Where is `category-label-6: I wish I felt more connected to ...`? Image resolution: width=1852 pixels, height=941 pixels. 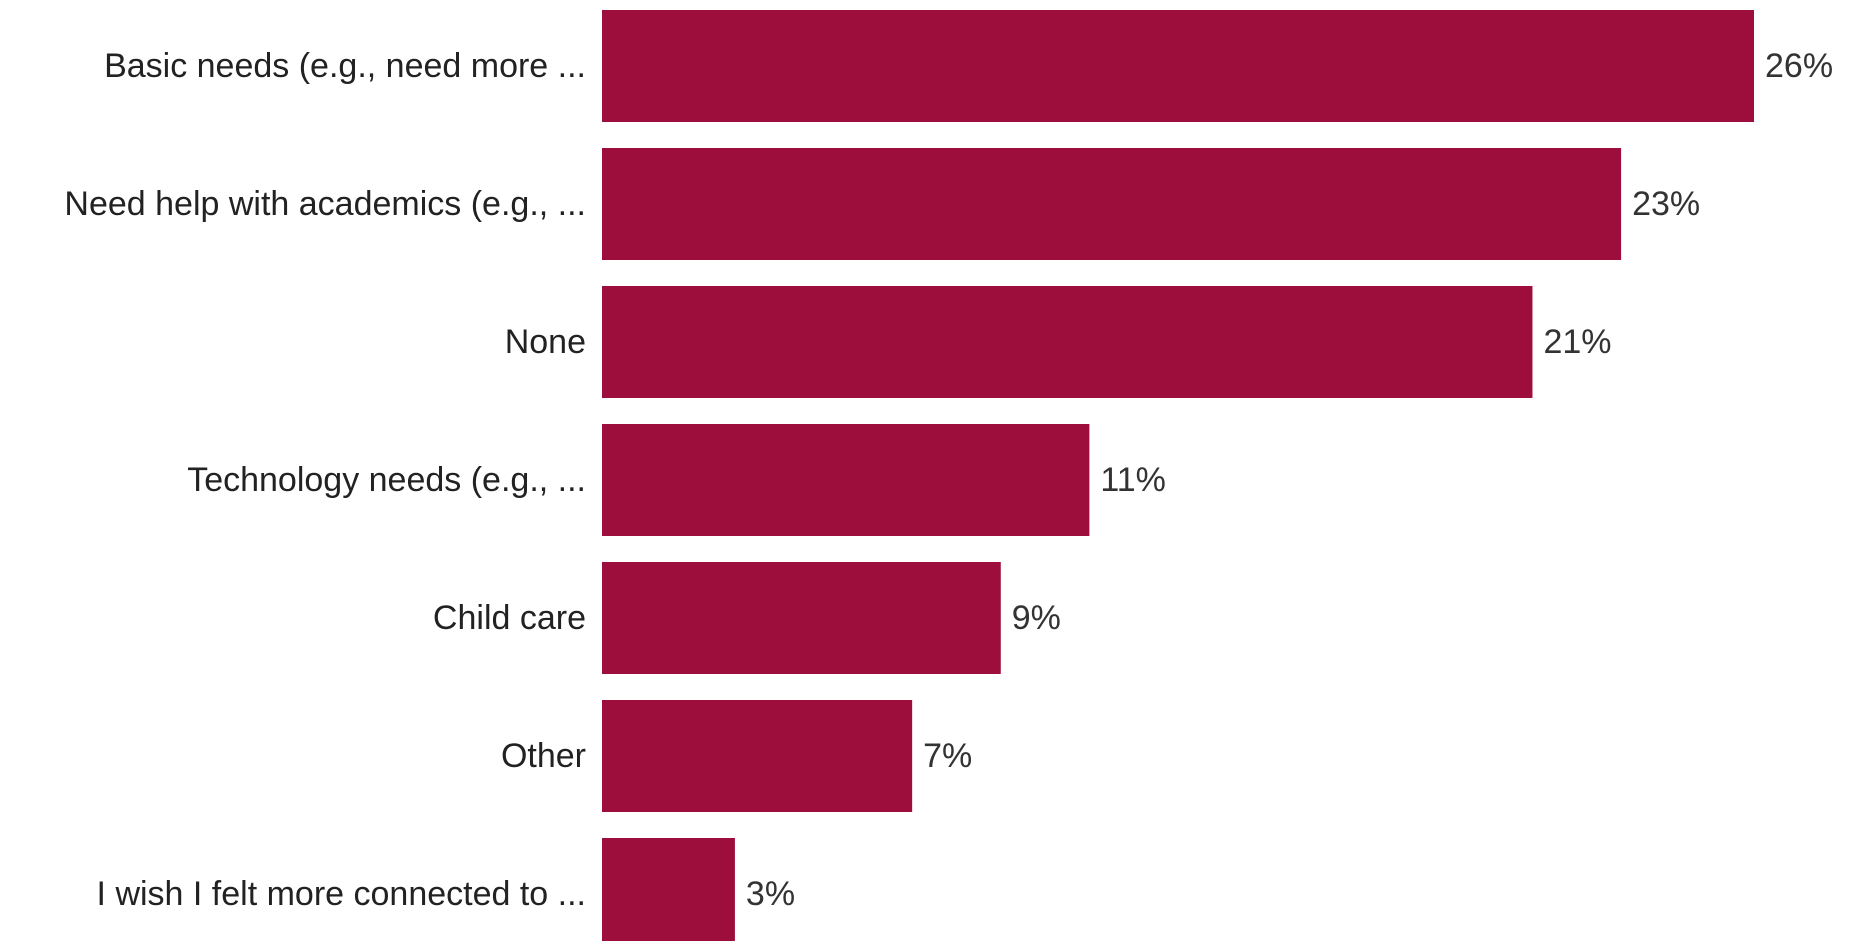
category-label-6: I wish I felt more connected to ... is located at coordinates (341, 894).